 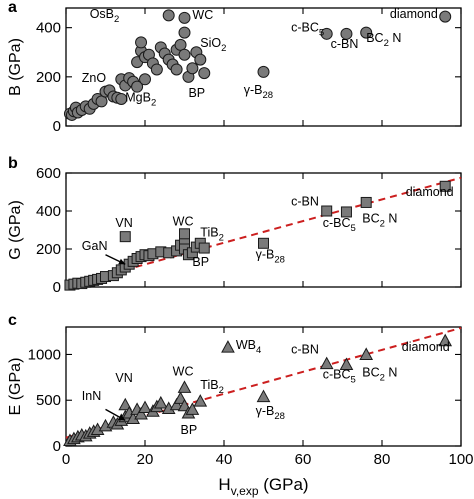 I want to click on x-axis-label: Hv,exp (GPa), so click(x=263, y=486).